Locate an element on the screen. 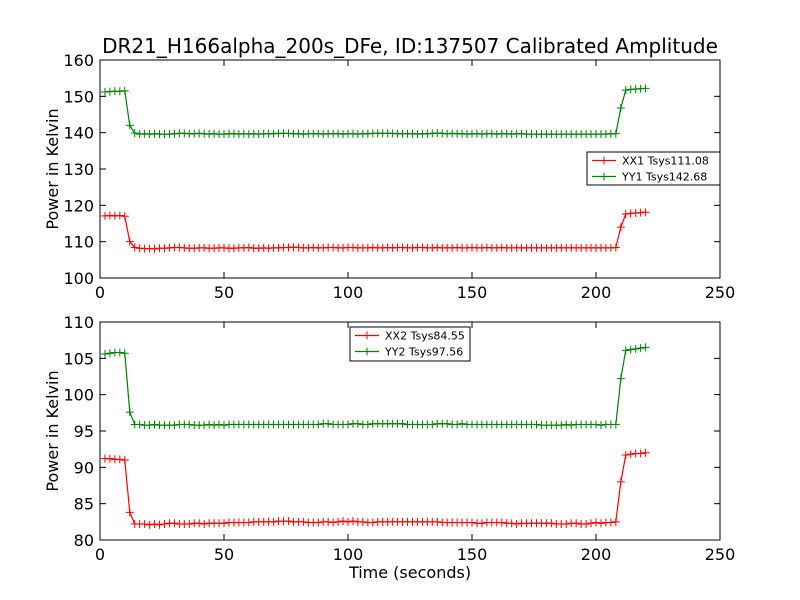 This screenshot has width=800, height=600. legend: XX1 Tsys111.08 YY1 Tsys142.68 is located at coordinates (653, 168).